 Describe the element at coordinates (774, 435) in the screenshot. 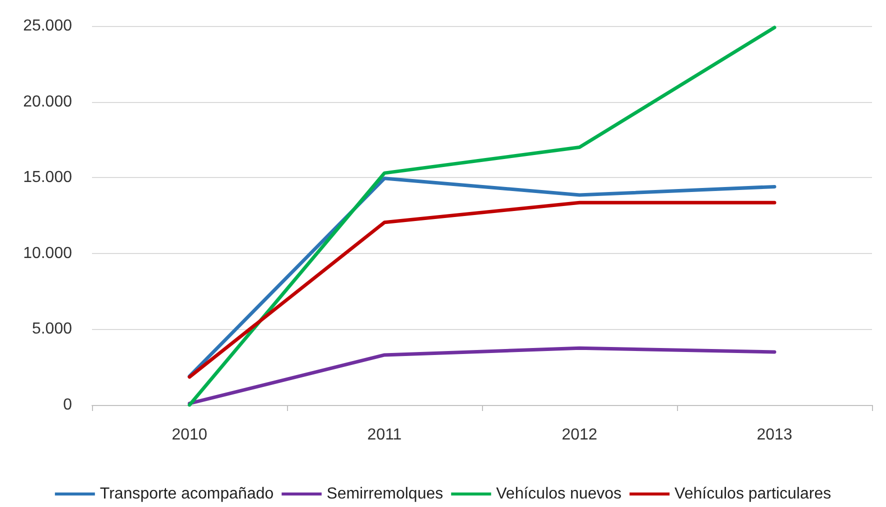

I see `x-tick-label: 2013` at that location.